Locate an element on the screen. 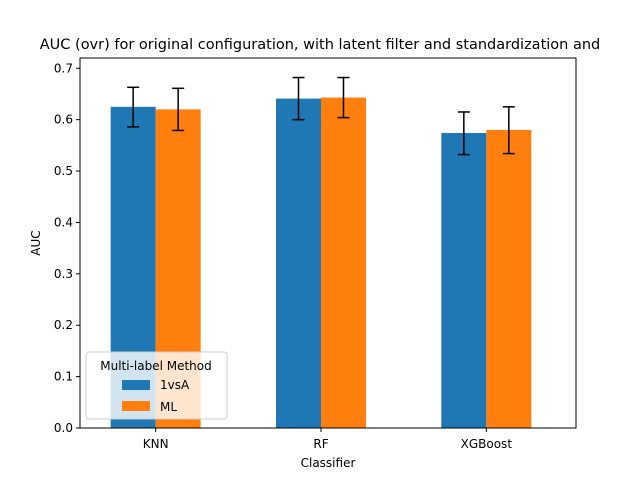  legend-label-1vsa: 1vsA is located at coordinates (175, 385).